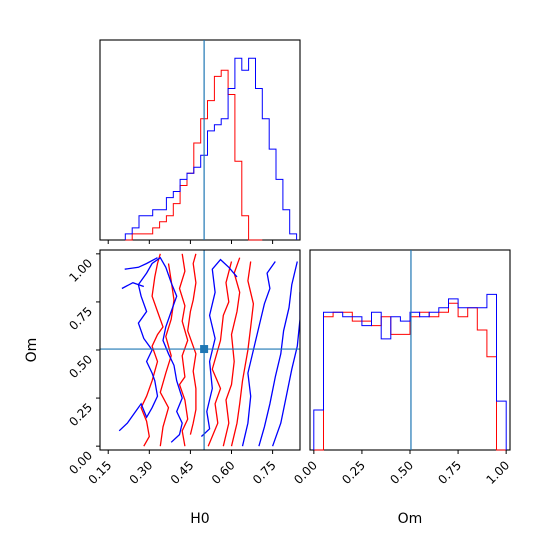  What do you see at coordinates (449, 472) in the screenshot?
I see `om-hist-tick-label: 0.75` at bounding box center [449, 472].